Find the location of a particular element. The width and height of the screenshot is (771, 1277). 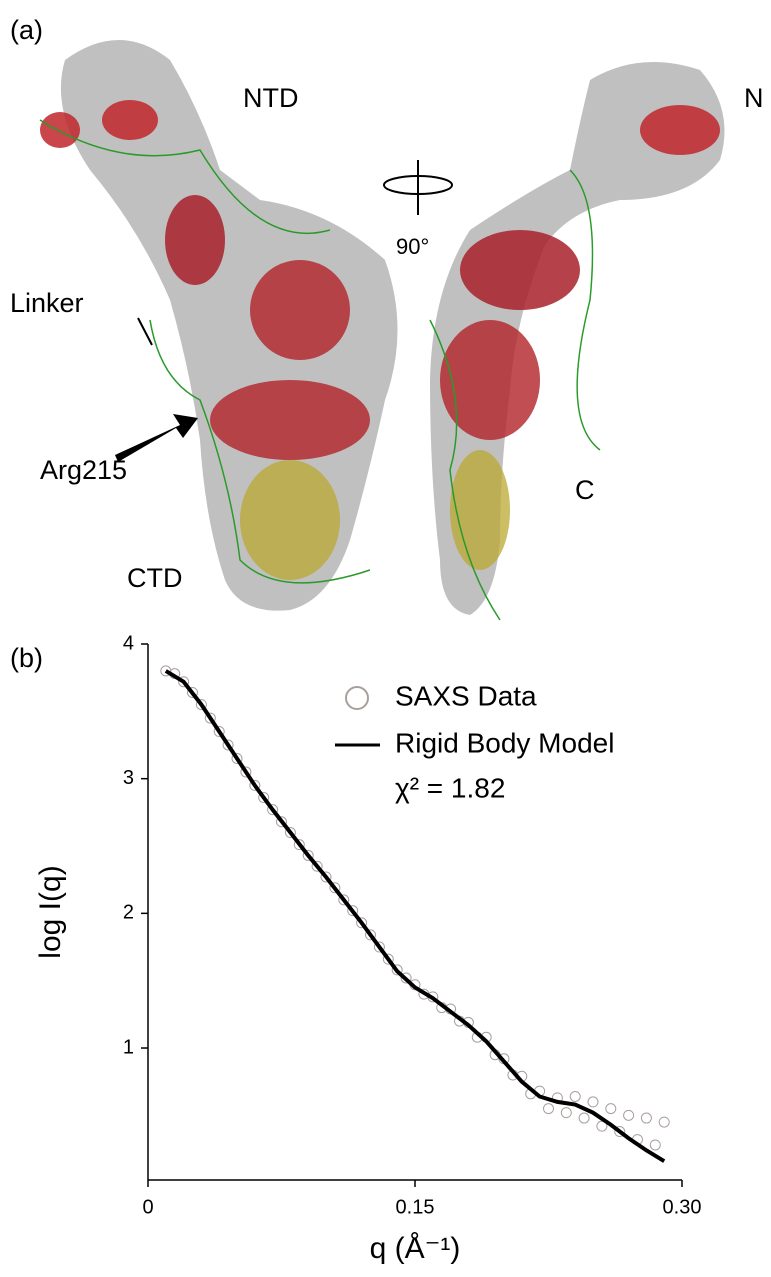

y-tick-label: 3 is located at coordinates (128, 778).